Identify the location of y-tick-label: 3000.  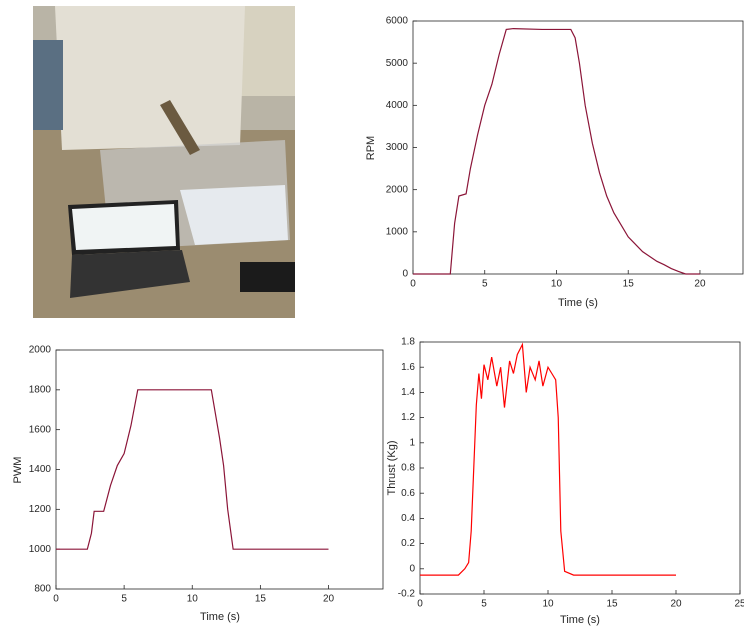
(397, 147).